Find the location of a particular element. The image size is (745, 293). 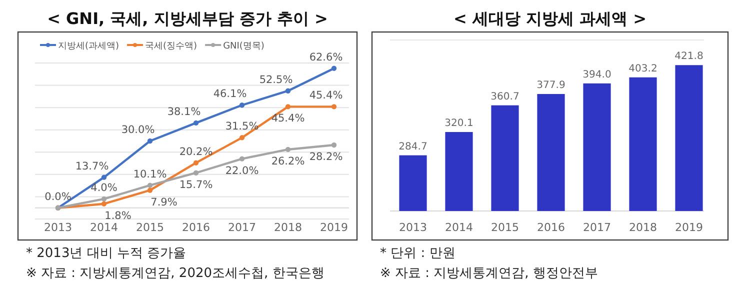

data-label: 377.9 is located at coordinates (551, 85).